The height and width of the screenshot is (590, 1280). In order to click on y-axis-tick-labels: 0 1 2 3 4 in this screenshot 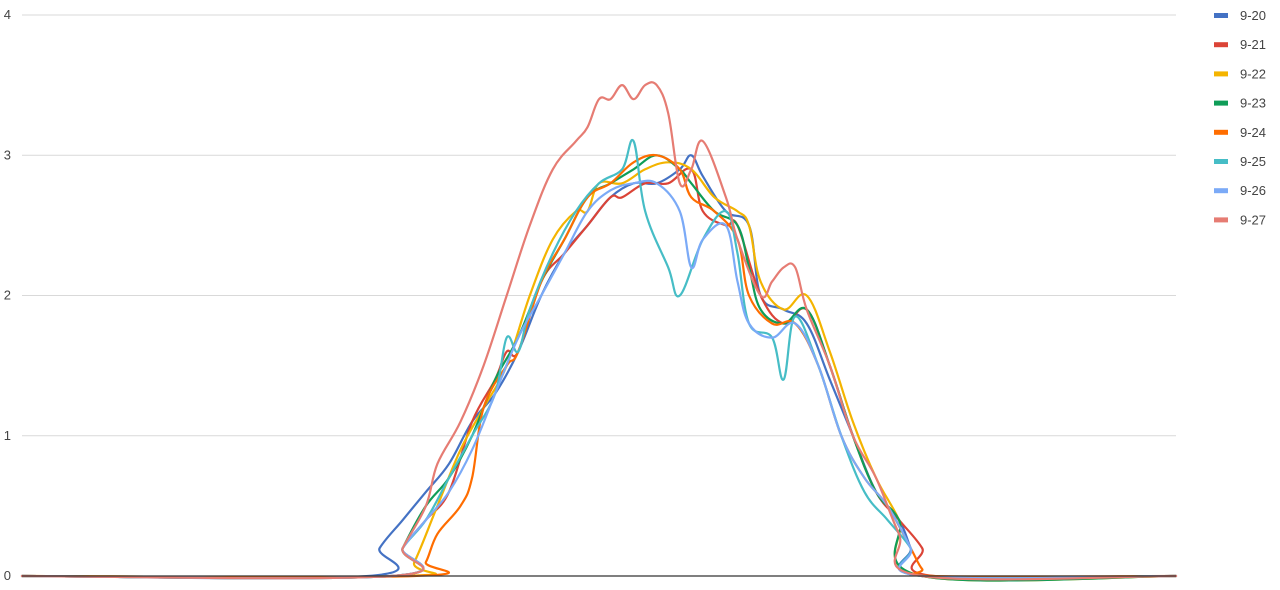, I will do `click(7, 295)`.